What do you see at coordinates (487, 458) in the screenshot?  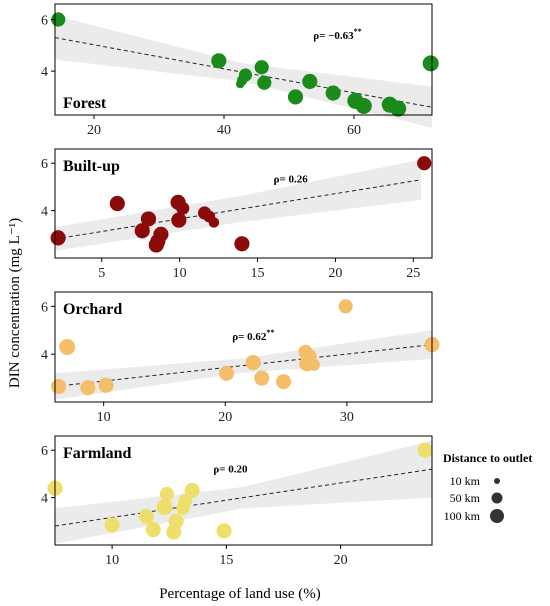 I see `legend-title: Distance to outlet` at bounding box center [487, 458].